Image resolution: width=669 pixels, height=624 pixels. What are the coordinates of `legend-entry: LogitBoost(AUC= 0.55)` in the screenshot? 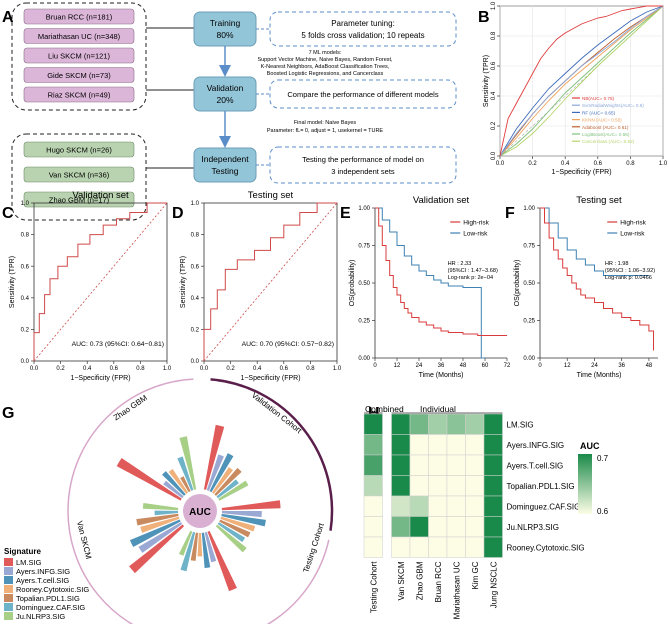 It's located at (606, 134).